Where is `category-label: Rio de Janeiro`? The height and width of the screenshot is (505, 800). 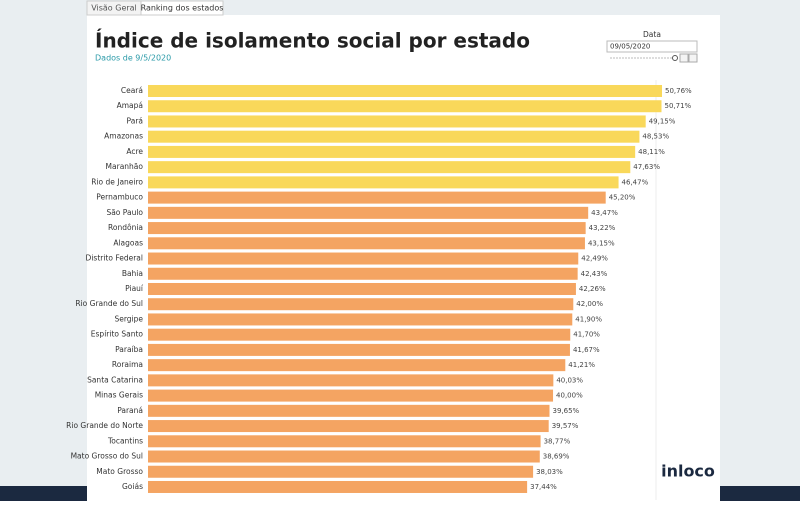
category-label: Rio de Janeiro is located at coordinates (117, 181).